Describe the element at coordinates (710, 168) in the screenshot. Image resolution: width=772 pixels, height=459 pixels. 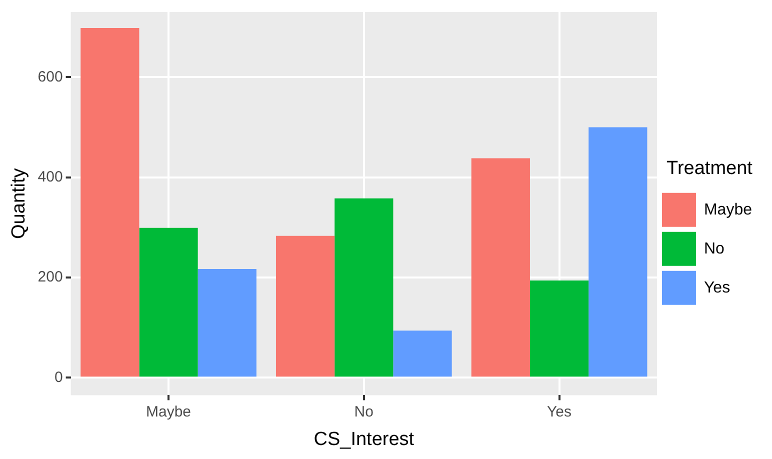
I see `legend-title: Treatment` at that location.